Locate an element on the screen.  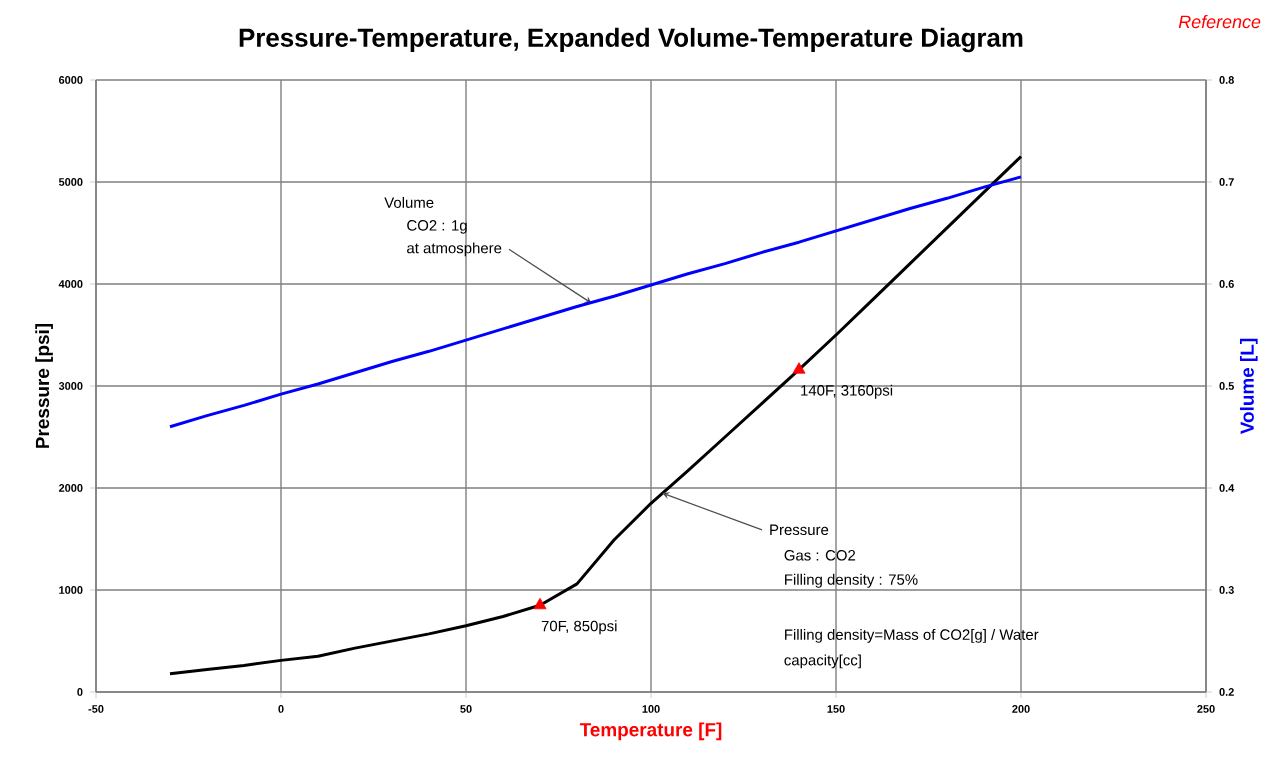
chart-title: Pressure-Temperature, Expanded Volume-Temperature Diagram is located at coordinates (631, 40).